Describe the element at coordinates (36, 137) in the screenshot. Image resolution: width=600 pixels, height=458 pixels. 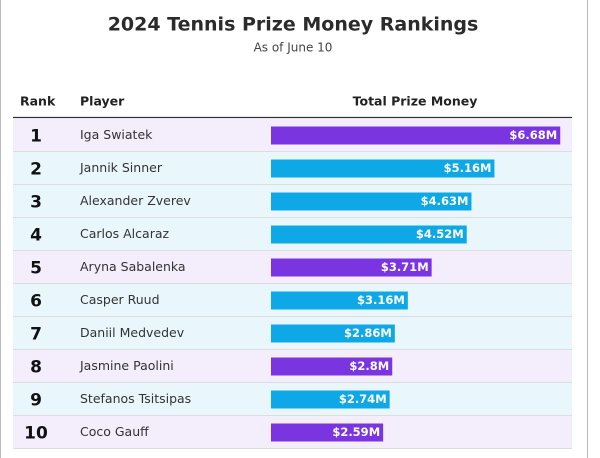
I see `rank: 1` at that location.